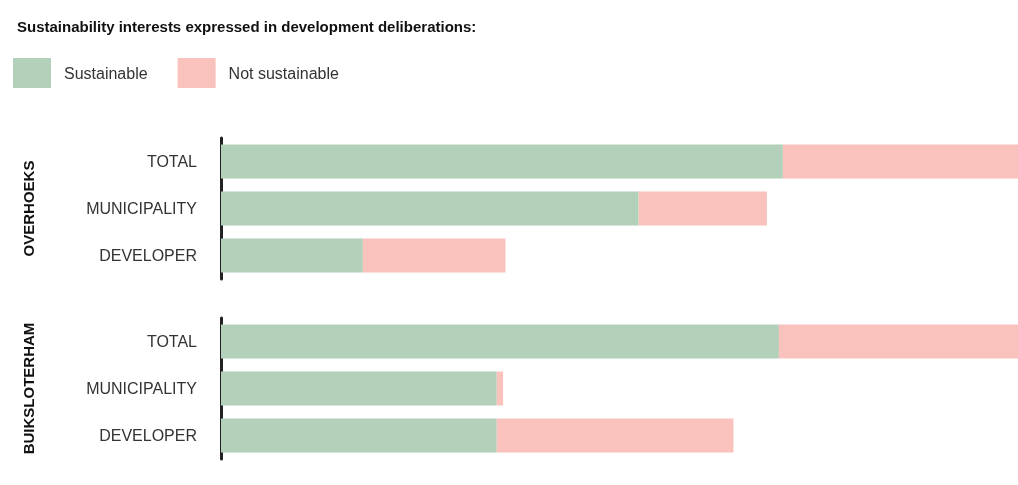  I want to click on legend-label: Not sustainable, so click(284, 73).